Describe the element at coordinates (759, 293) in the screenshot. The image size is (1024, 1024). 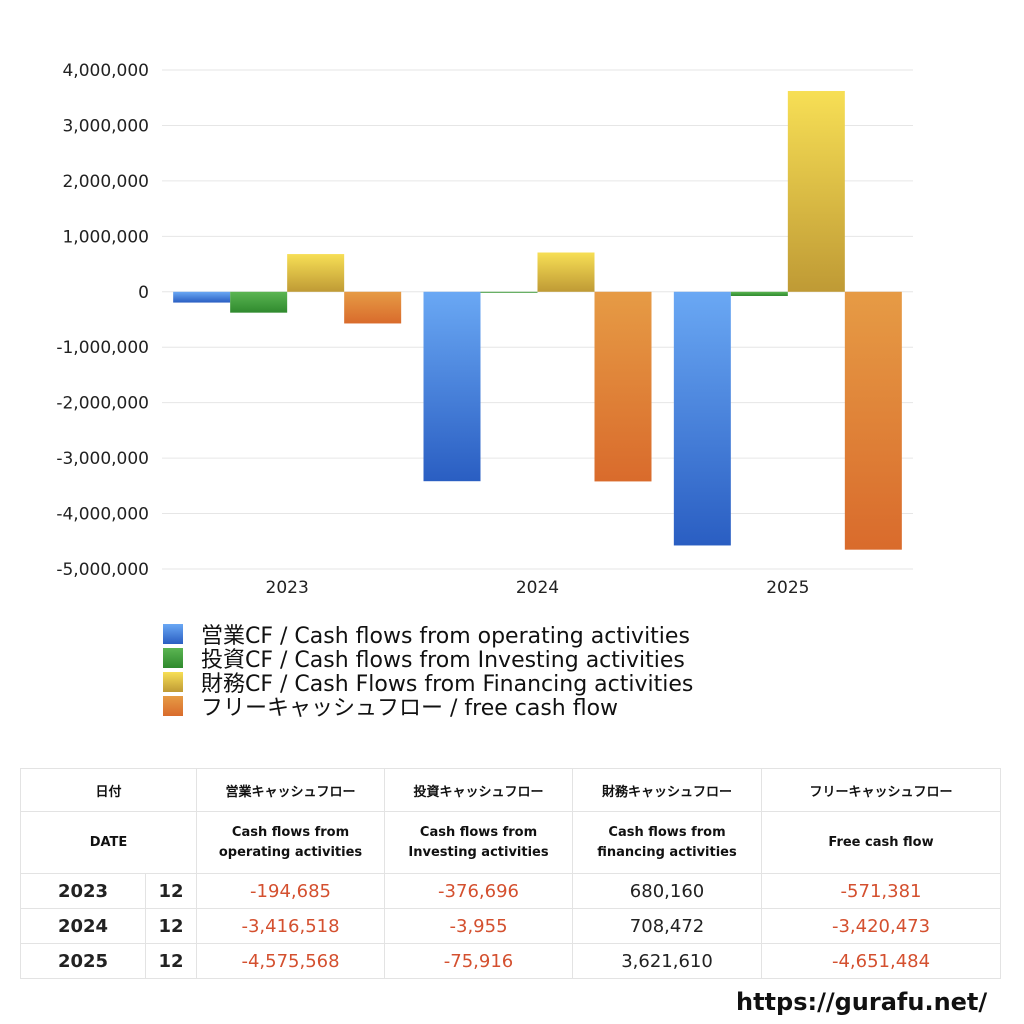
I see `bar-2025-s1` at that location.